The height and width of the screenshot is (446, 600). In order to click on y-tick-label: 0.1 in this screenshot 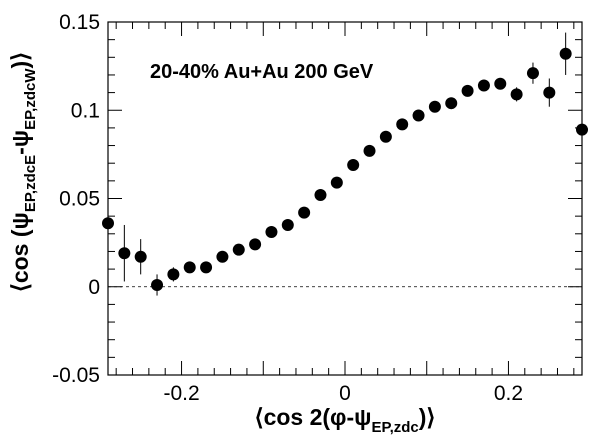, I will do `click(85, 110)`.